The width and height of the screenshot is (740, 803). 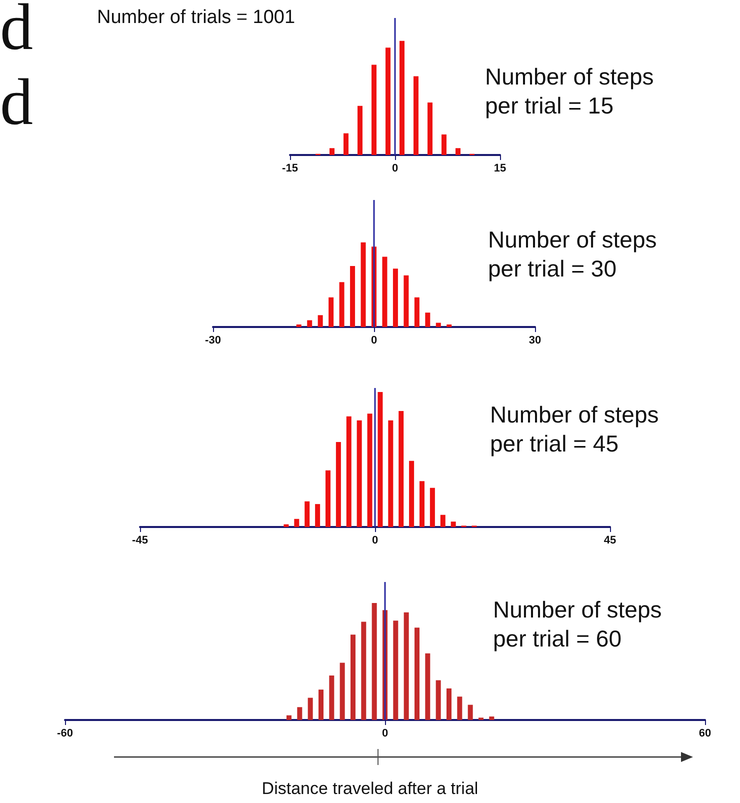 I want to click on x-tick-label: -45, so click(x=140, y=540).